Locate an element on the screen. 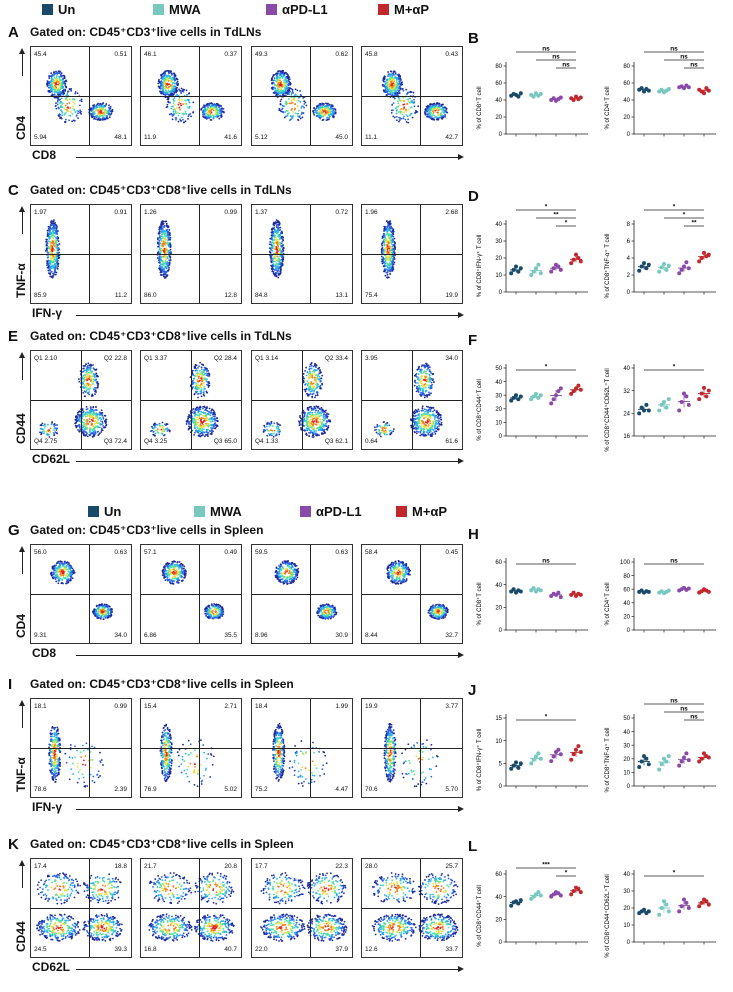  quadrant-value: 0.72 is located at coordinates (341, 212).